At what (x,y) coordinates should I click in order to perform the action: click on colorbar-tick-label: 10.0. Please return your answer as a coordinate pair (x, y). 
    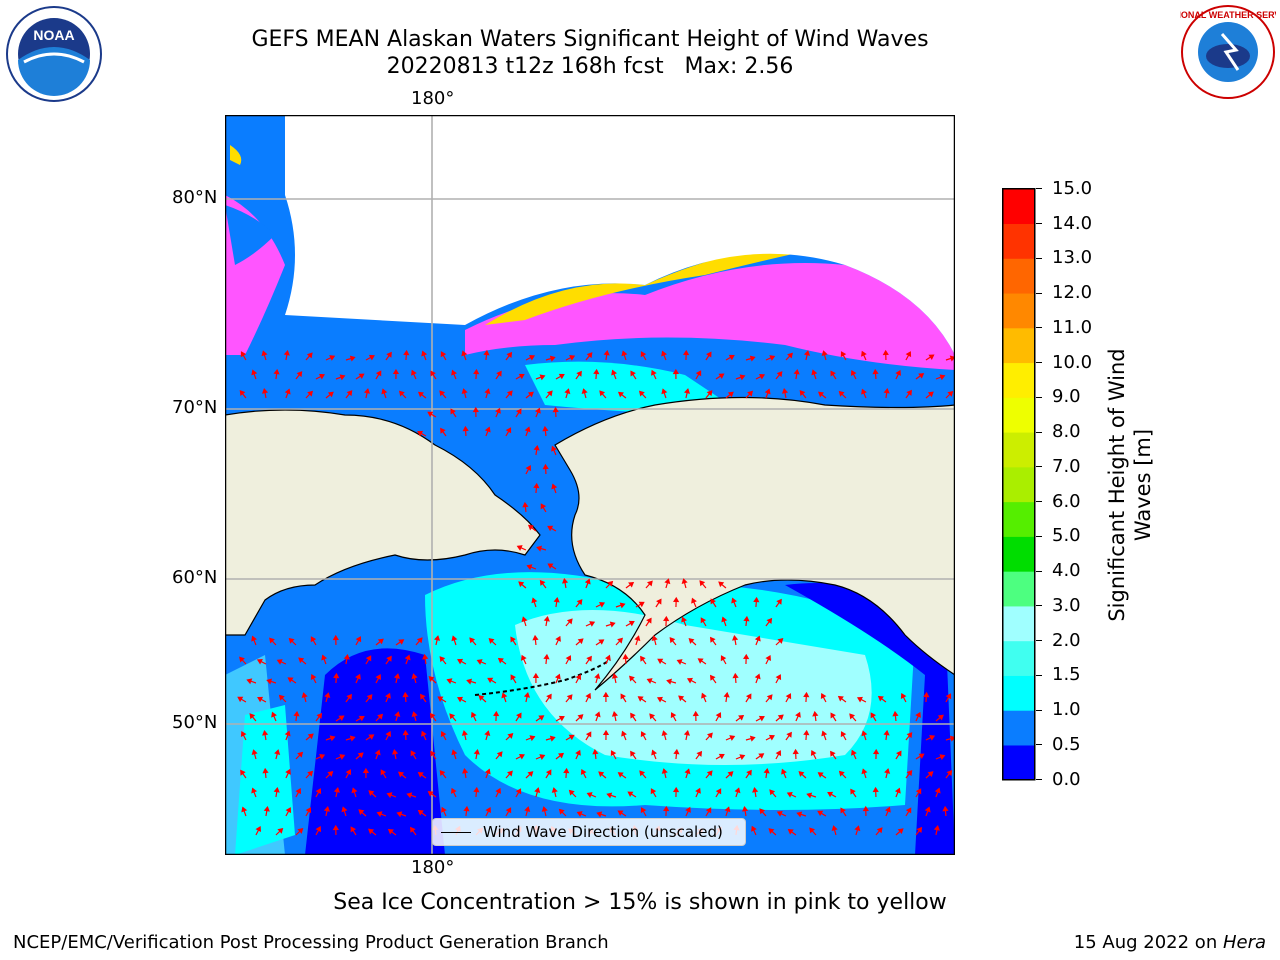
    Looking at the image, I should click on (1072, 362).